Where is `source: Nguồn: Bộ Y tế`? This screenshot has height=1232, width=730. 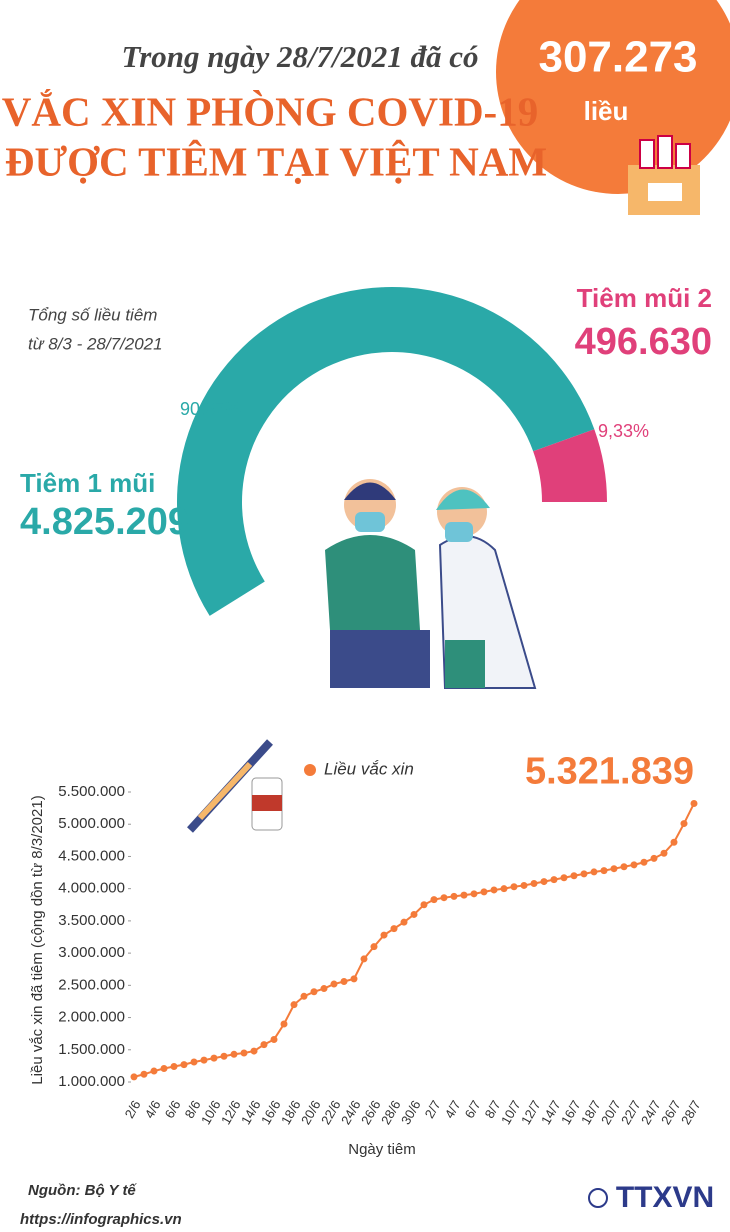
source: Nguồn: Bộ Y tế is located at coordinates (82, 1190).